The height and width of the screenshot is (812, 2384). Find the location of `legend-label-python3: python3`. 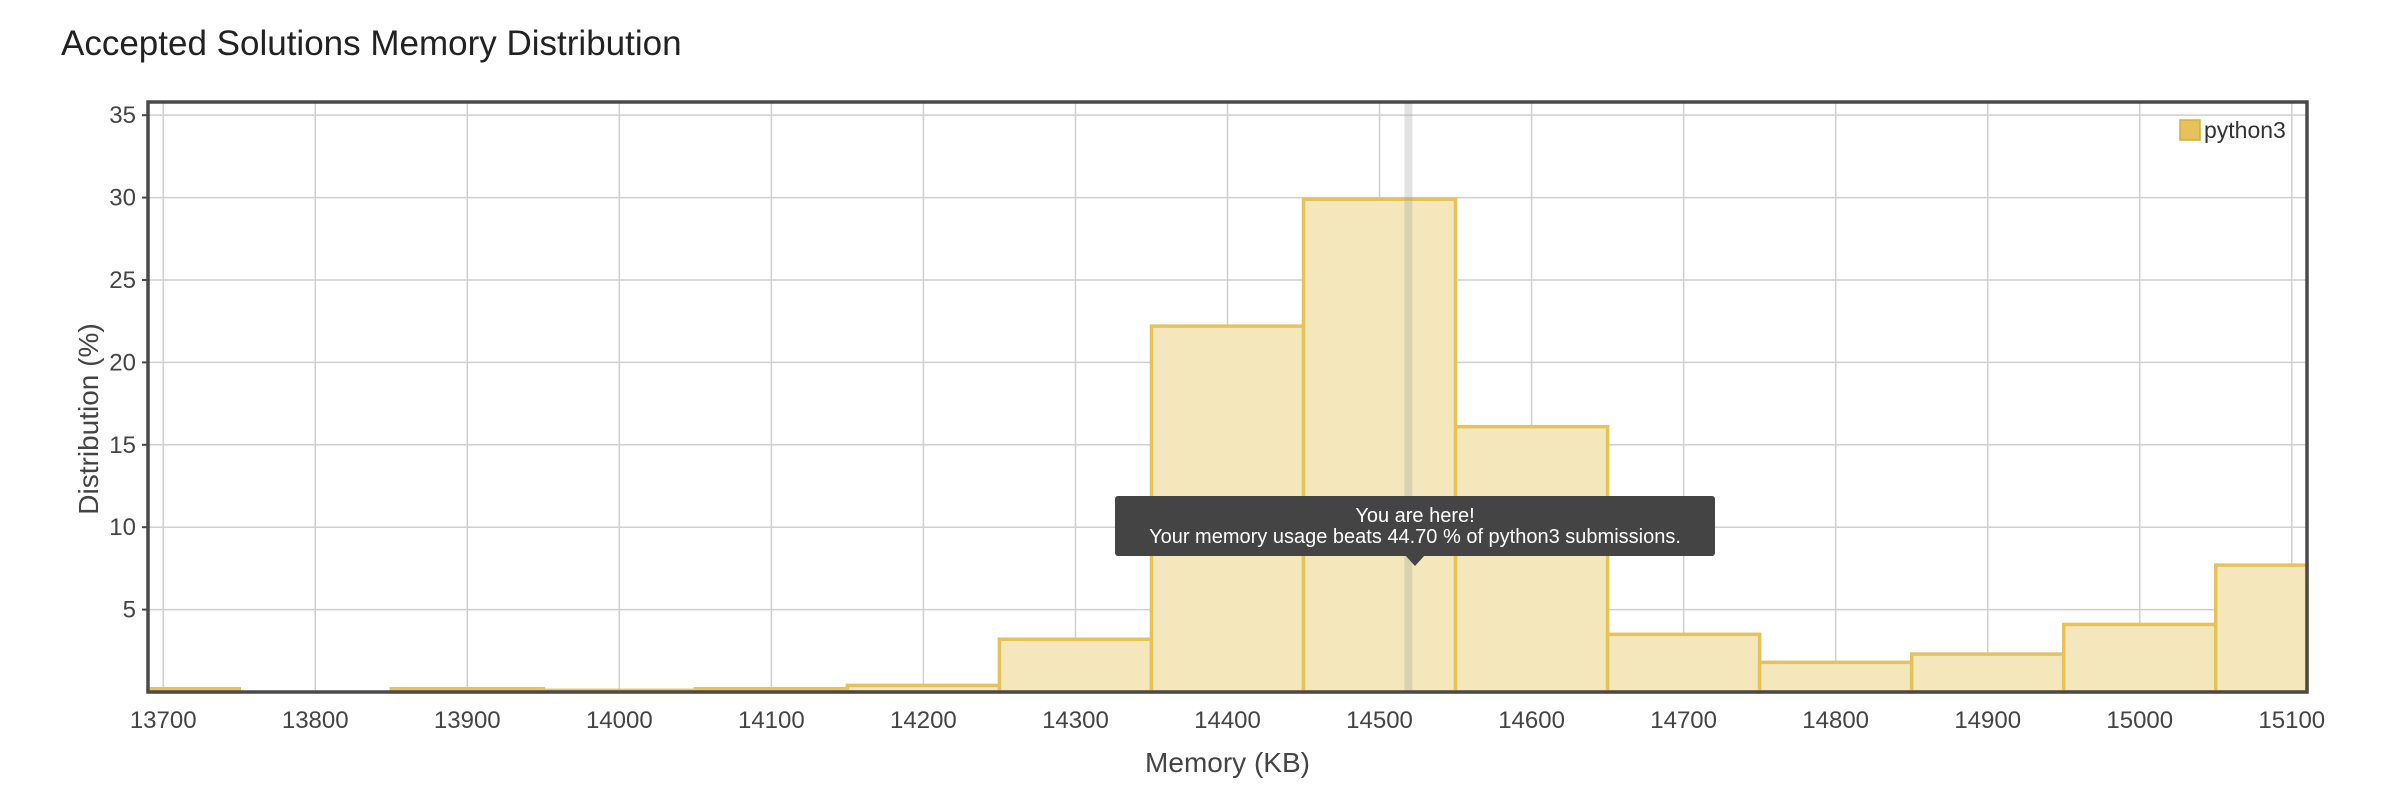

legend-label-python3: python3 is located at coordinates (2245, 130).